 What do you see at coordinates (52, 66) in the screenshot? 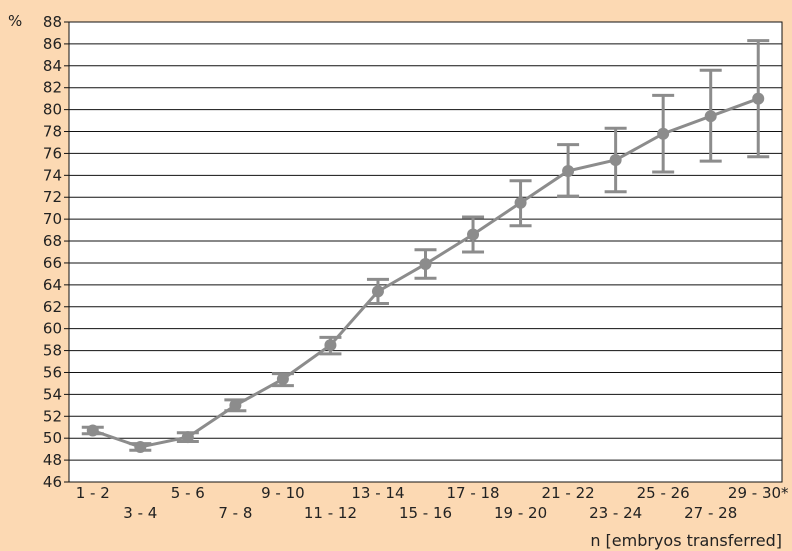
I see `y-tick-label: 84` at bounding box center [52, 66].